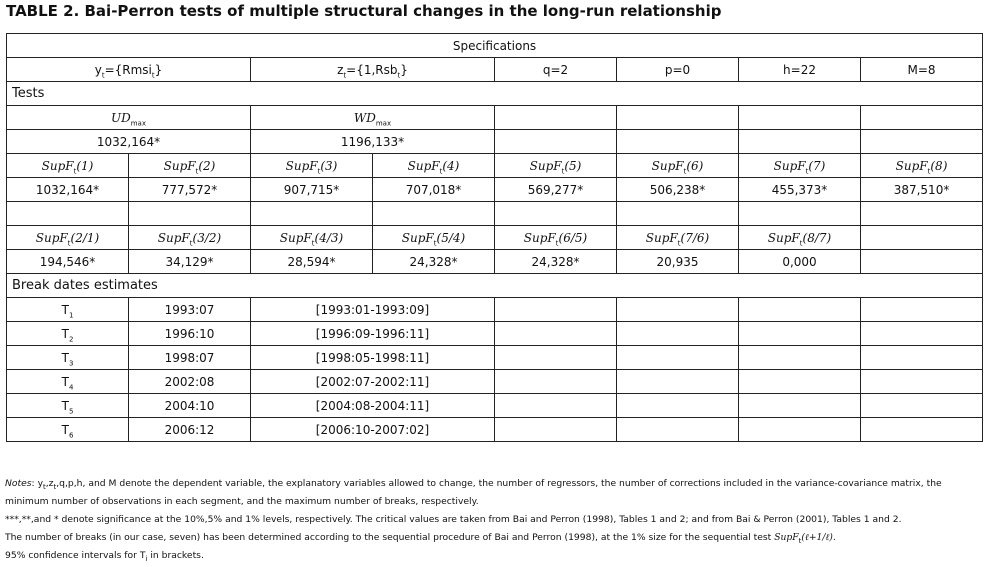 The width and height of the screenshot is (987, 567). I want to click on supf-label-4: SupFt(4), so click(433, 165).